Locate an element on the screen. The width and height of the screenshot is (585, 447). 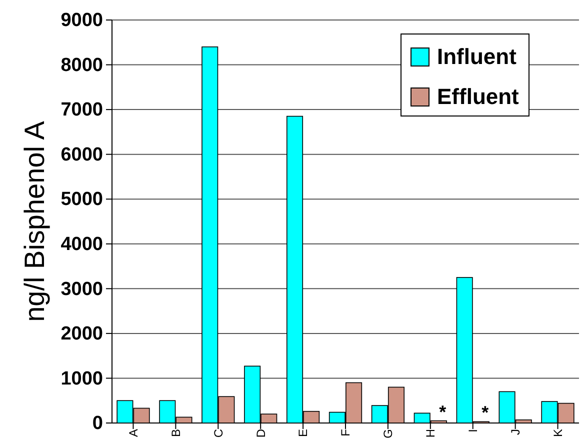
y-tick-label: 6000 is located at coordinates (81, 155).